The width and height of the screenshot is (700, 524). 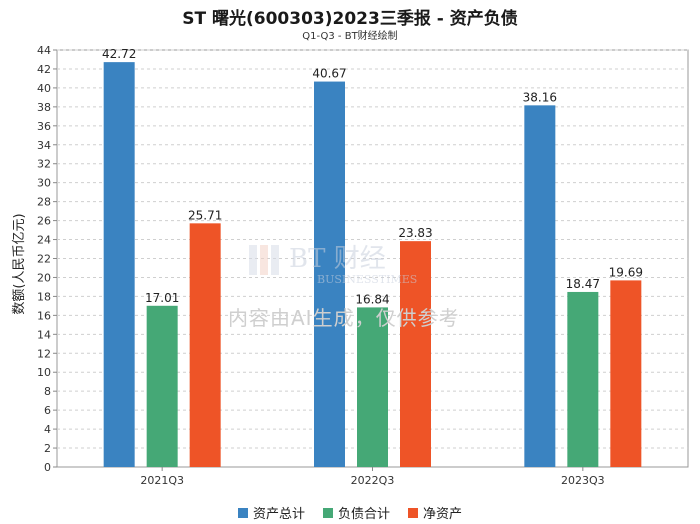 I want to click on data-label: 23.83, so click(x=415, y=233).